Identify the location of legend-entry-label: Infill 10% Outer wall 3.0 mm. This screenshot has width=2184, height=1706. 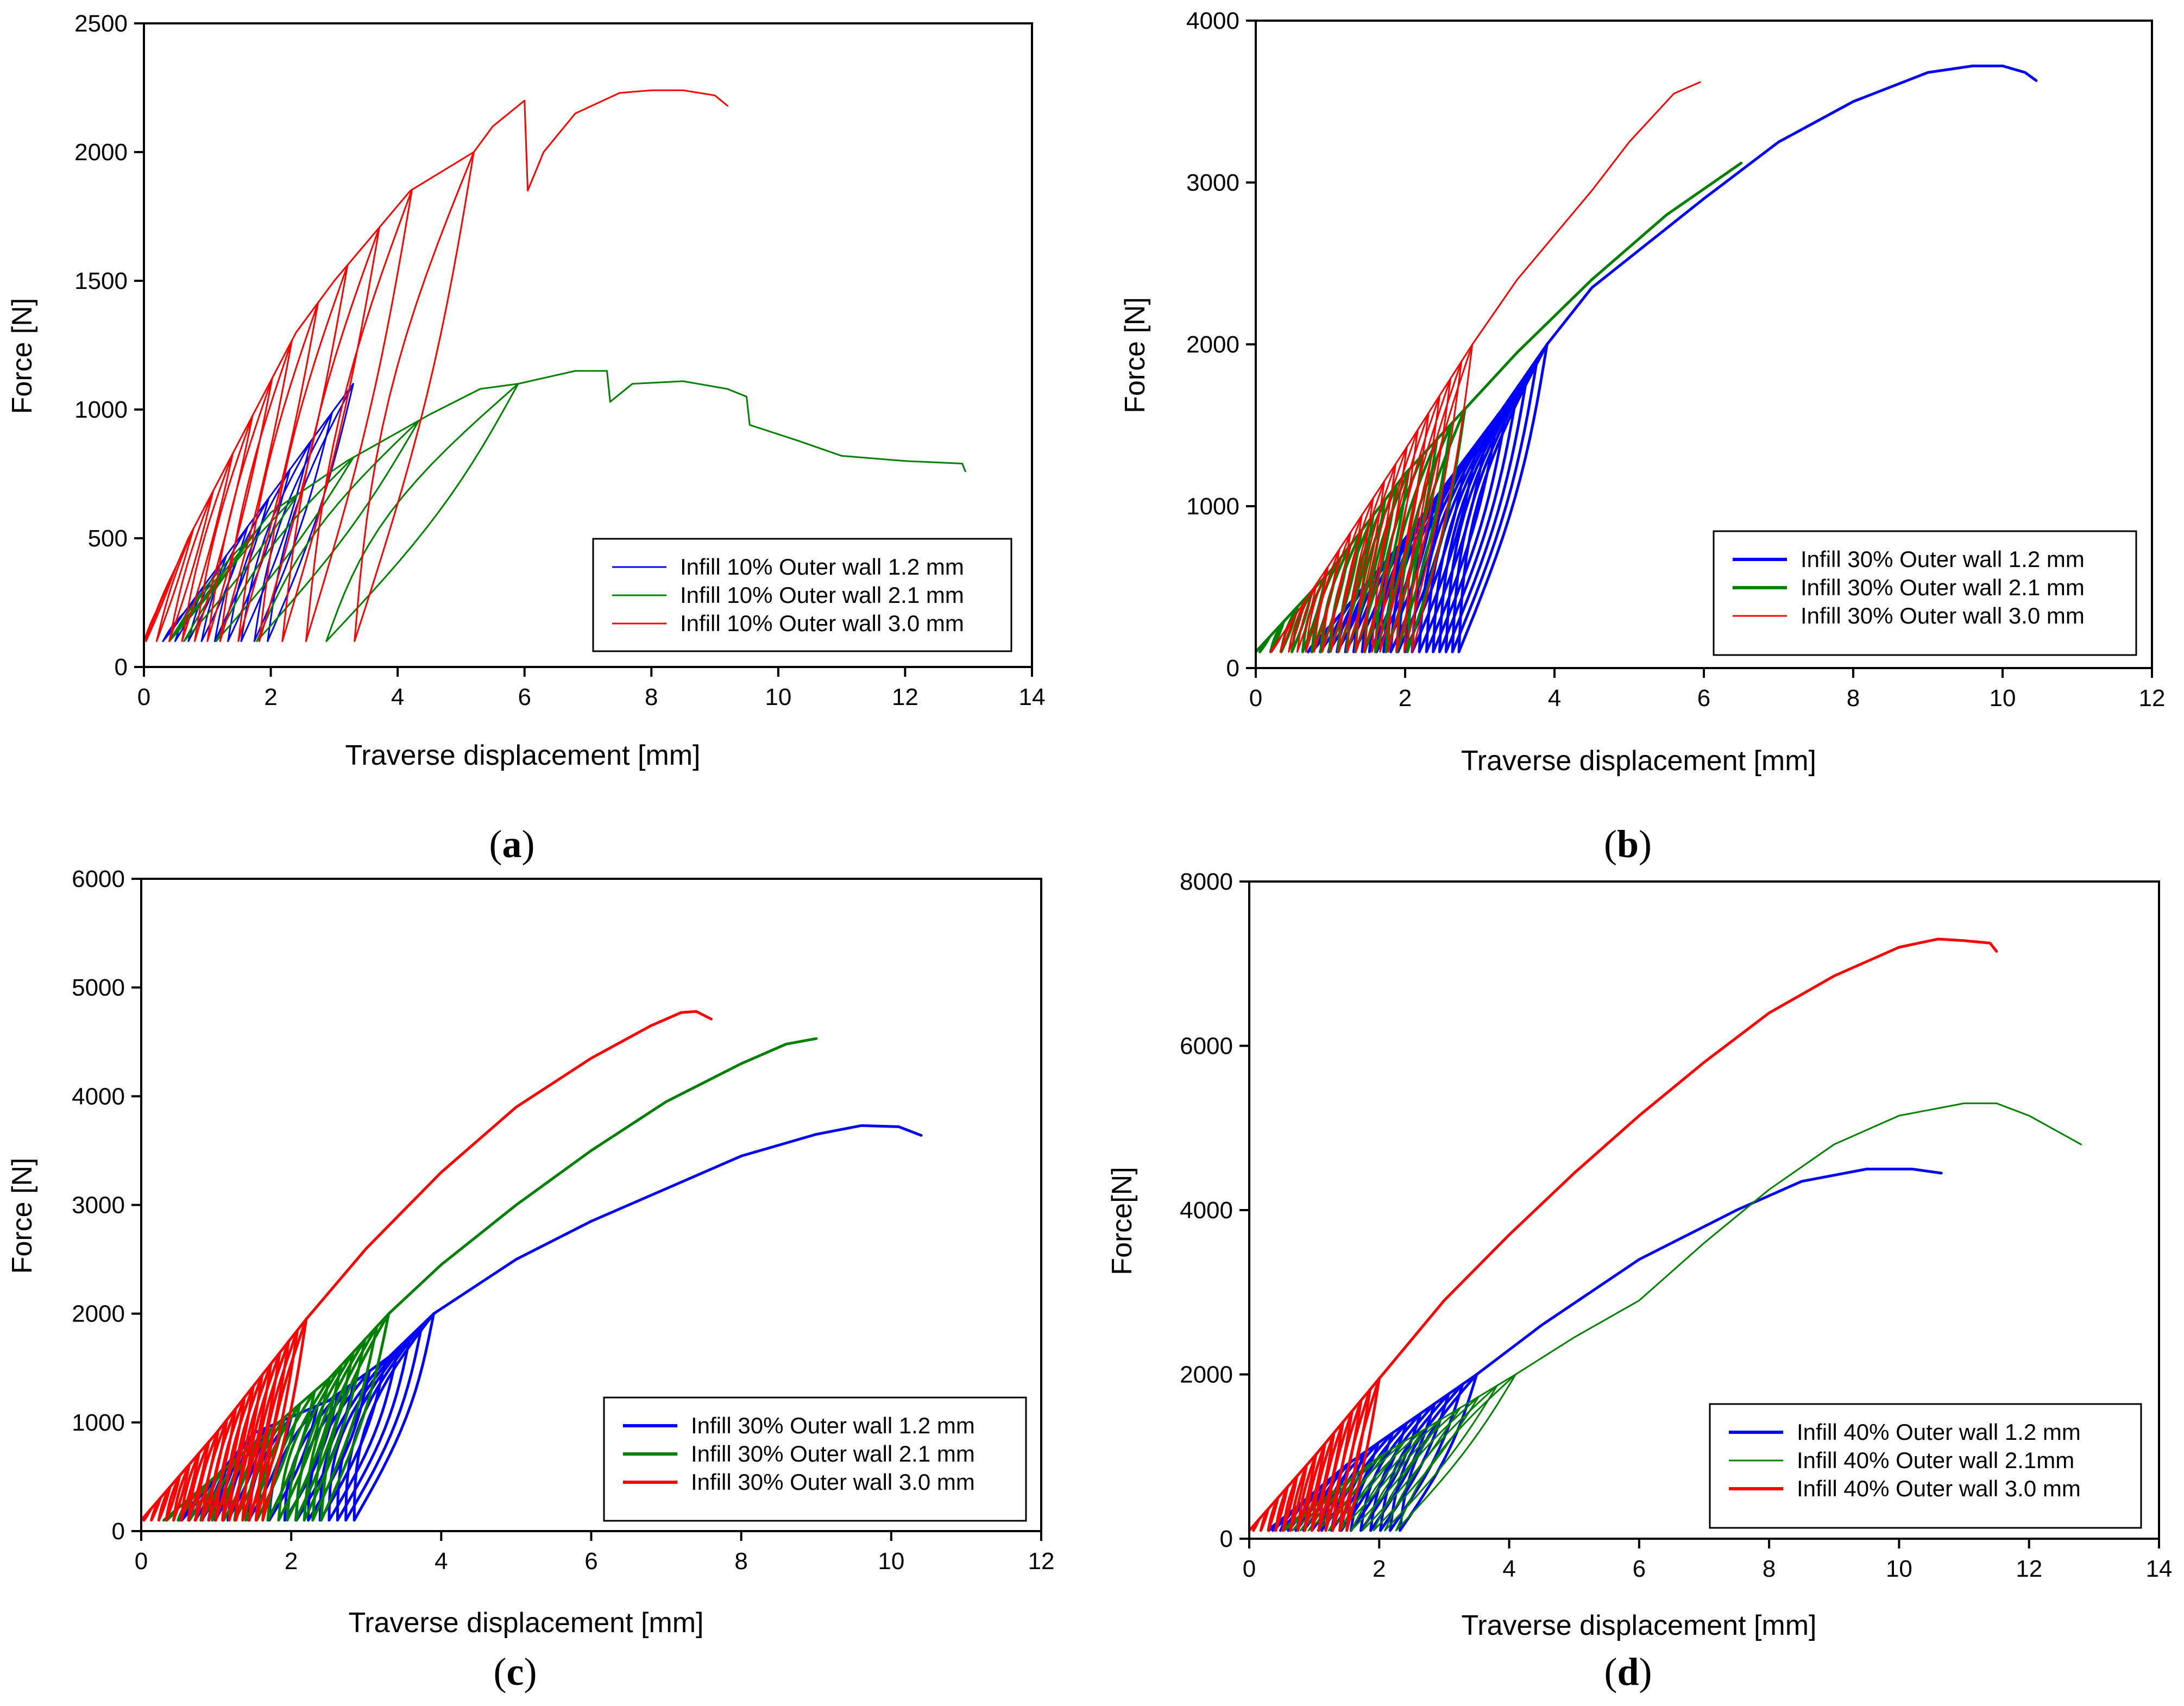
(822, 623).